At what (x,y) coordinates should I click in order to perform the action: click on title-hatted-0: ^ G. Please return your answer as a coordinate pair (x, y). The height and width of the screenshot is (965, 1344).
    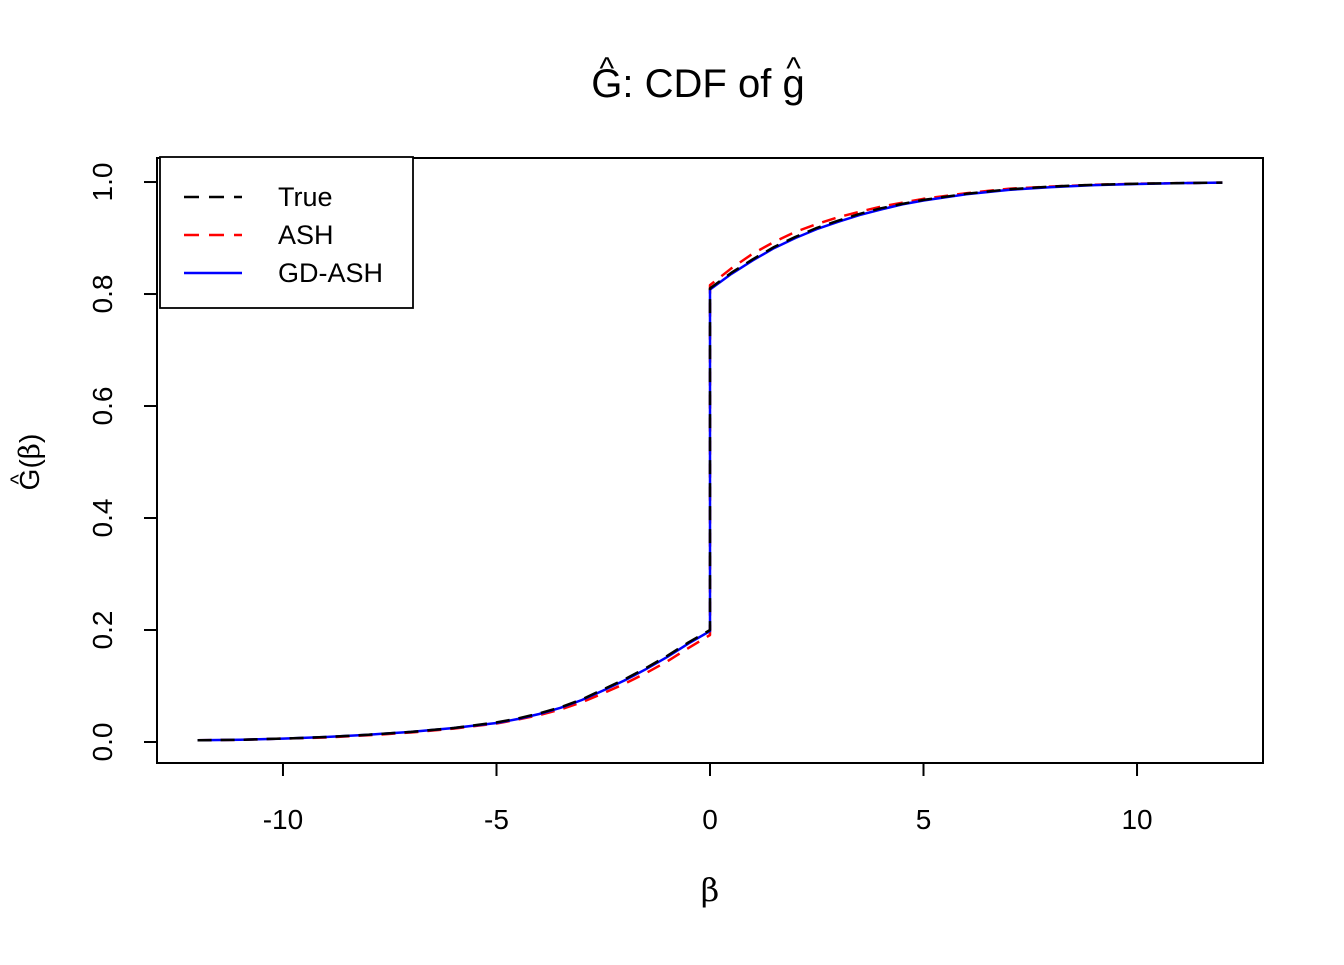
    Looking at the image, I should click on (607, 79).